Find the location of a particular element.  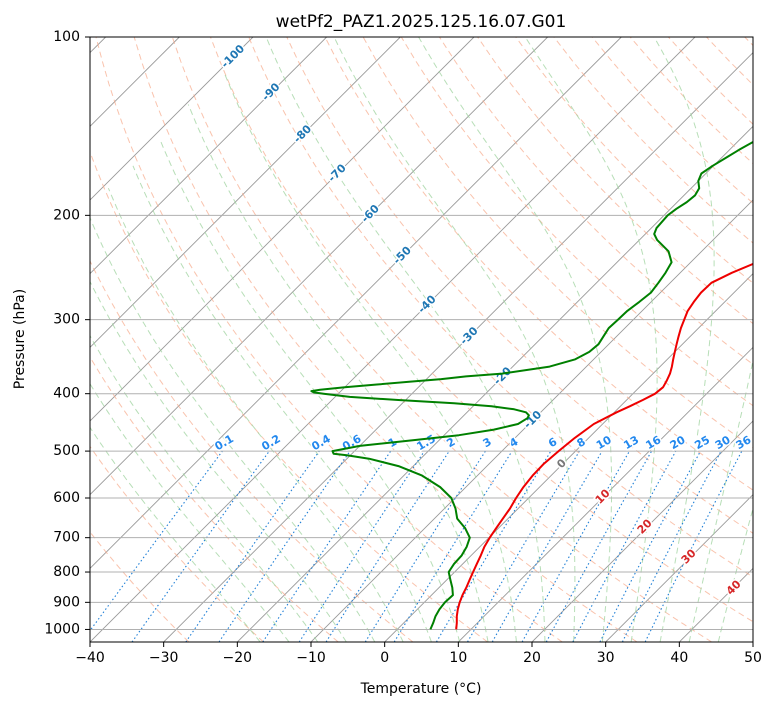

x-axis-label: Temperature (°C) is located at coordinates (421, 689).